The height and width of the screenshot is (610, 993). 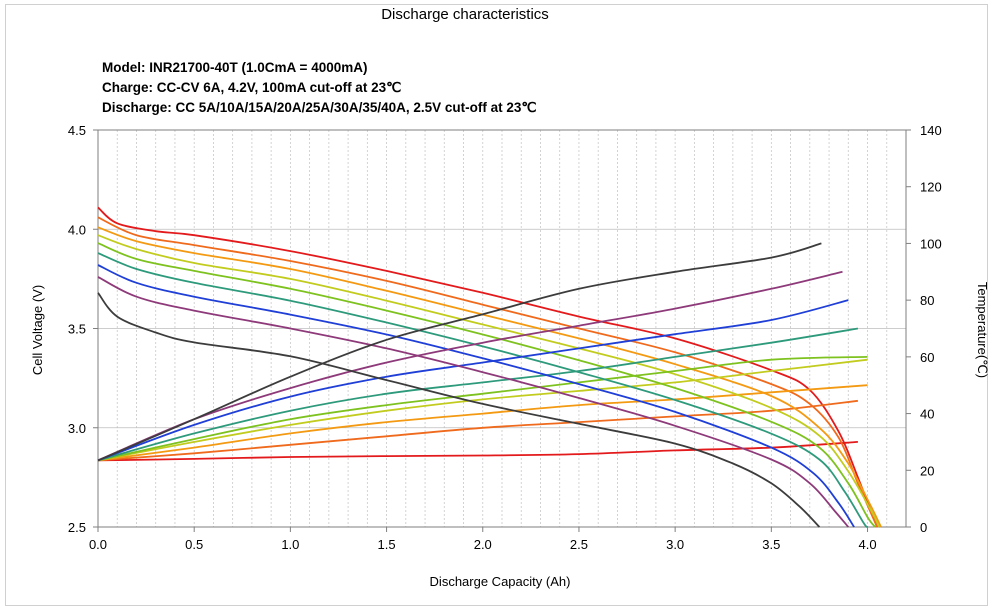 I want to click on y2-tick-label: 120, so click(x=931, y=187).